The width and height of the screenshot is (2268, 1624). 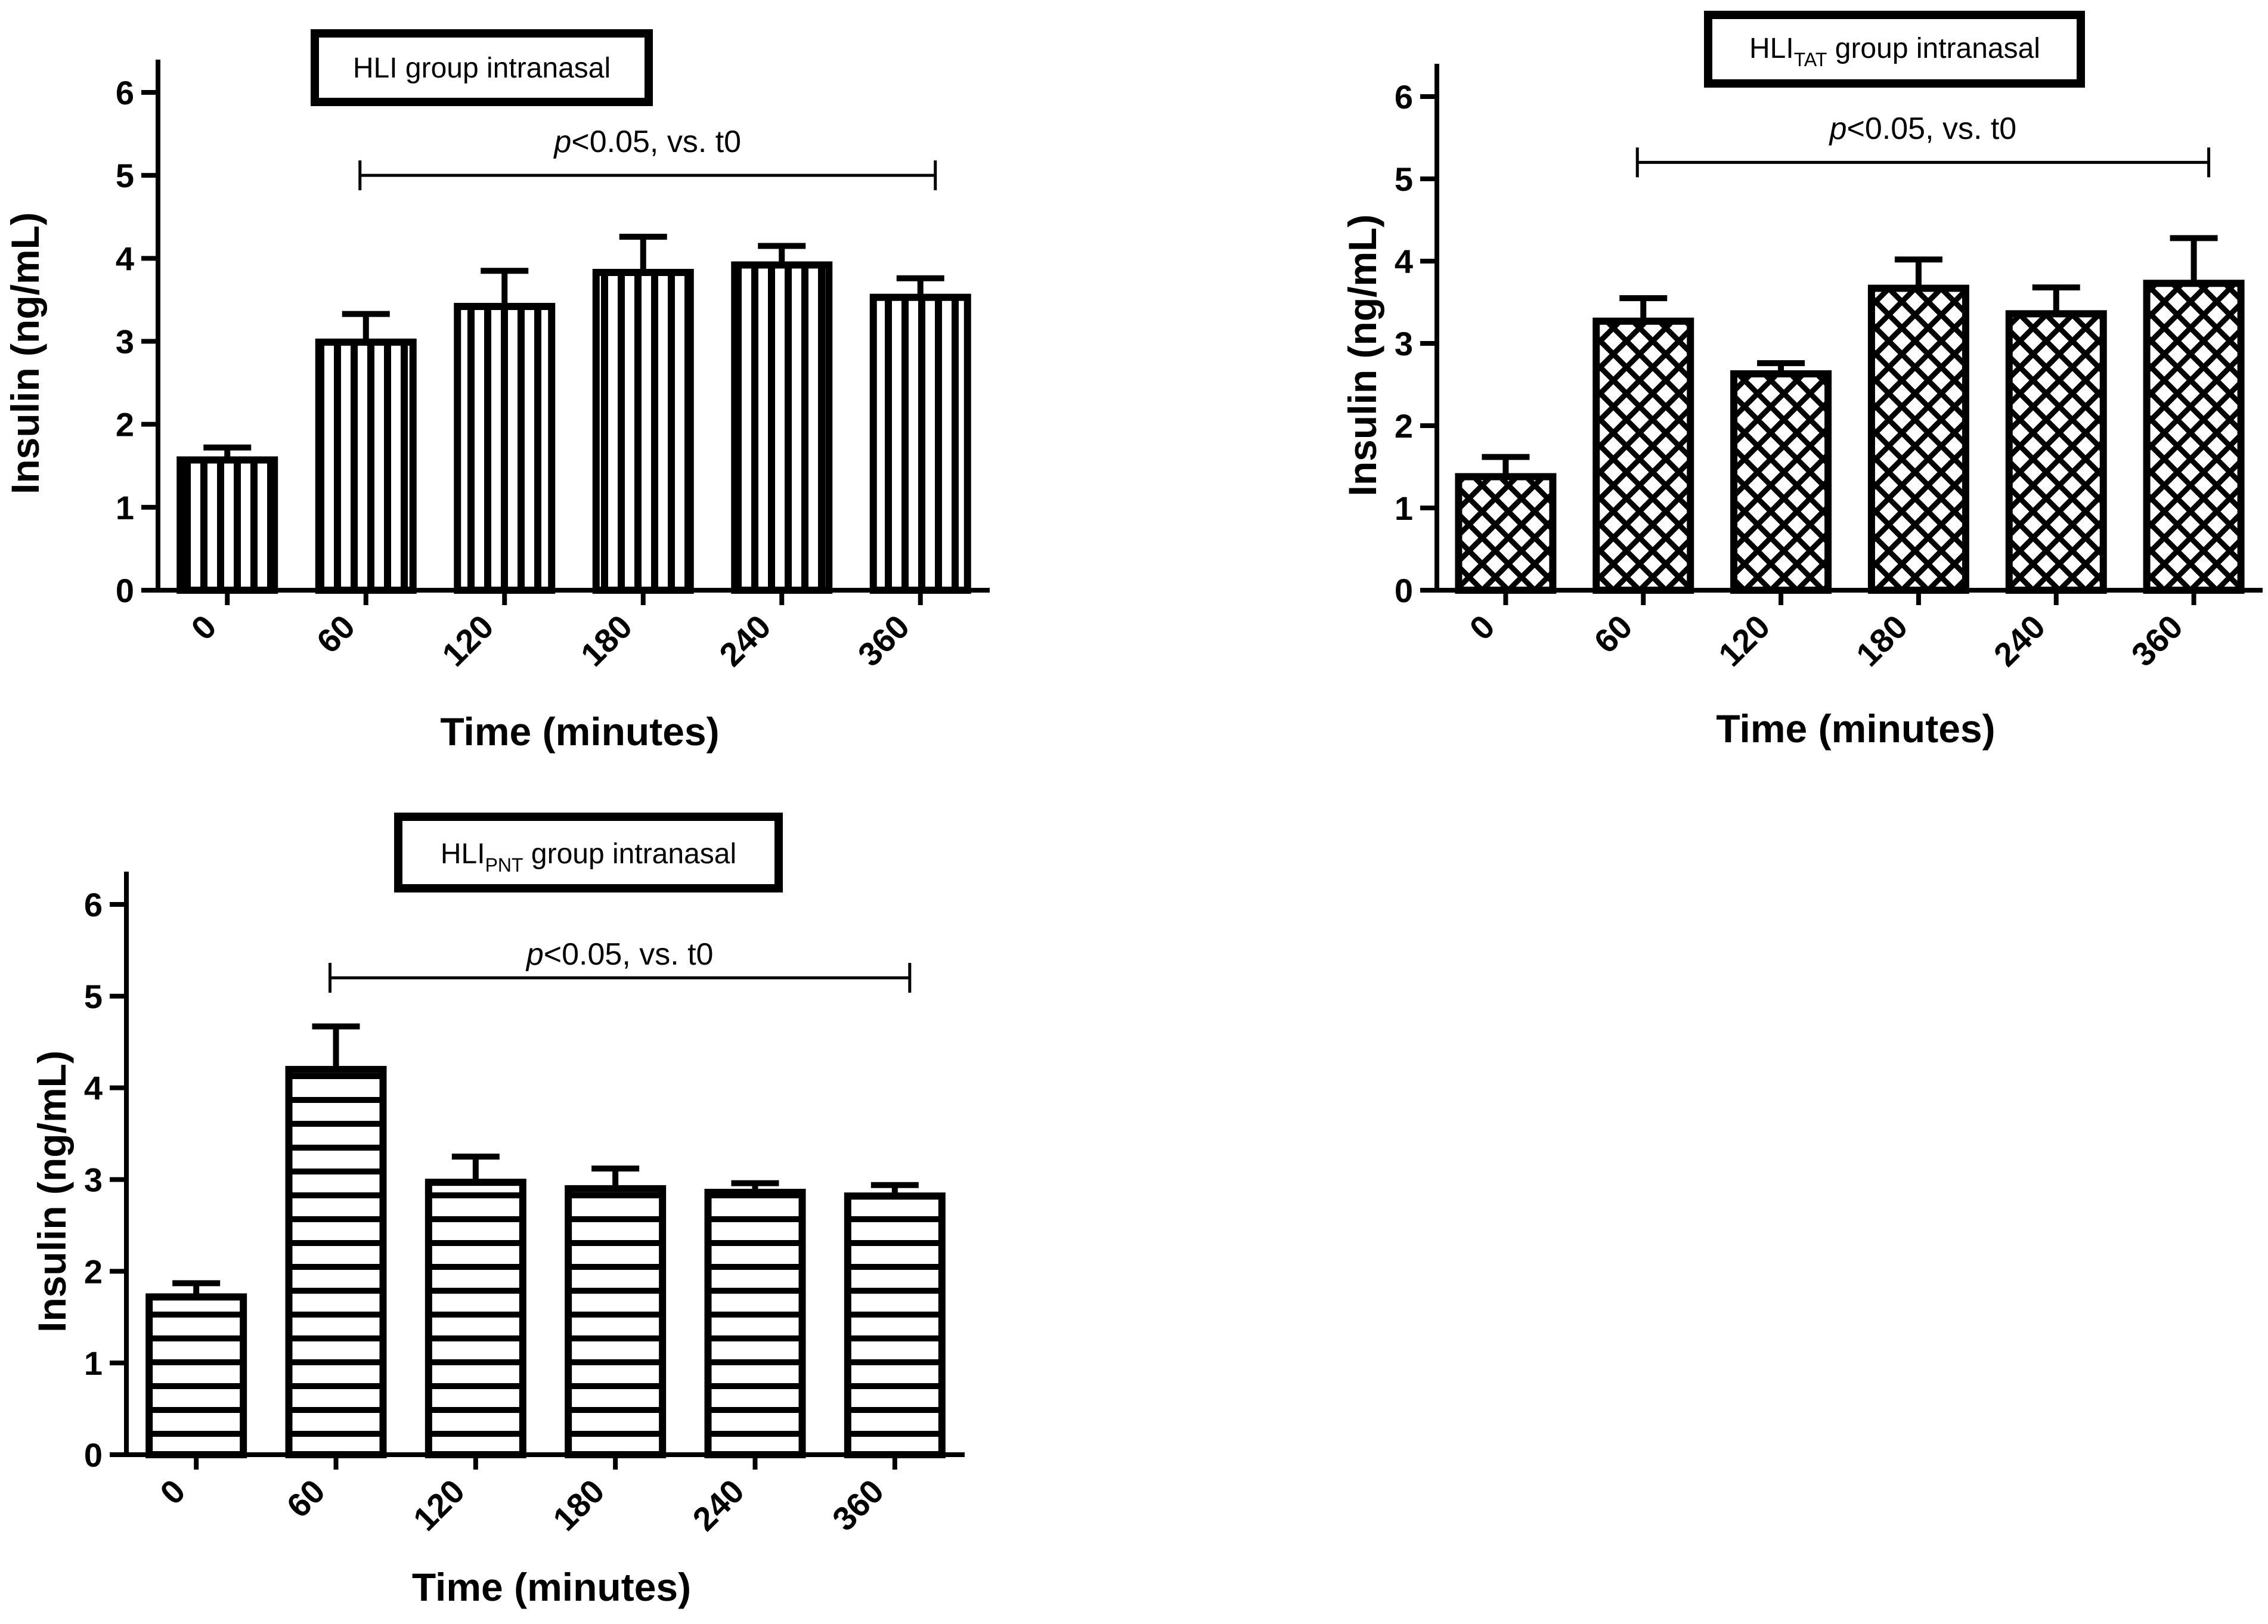 I want to click on chart-title: HLI group intranasal, so click(x=482, y=68).